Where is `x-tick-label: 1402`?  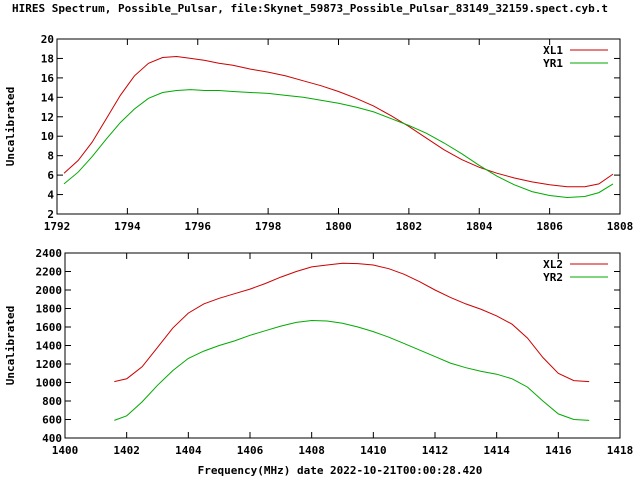
x-tick-label: 1402 is located at coordinates (126, 450).